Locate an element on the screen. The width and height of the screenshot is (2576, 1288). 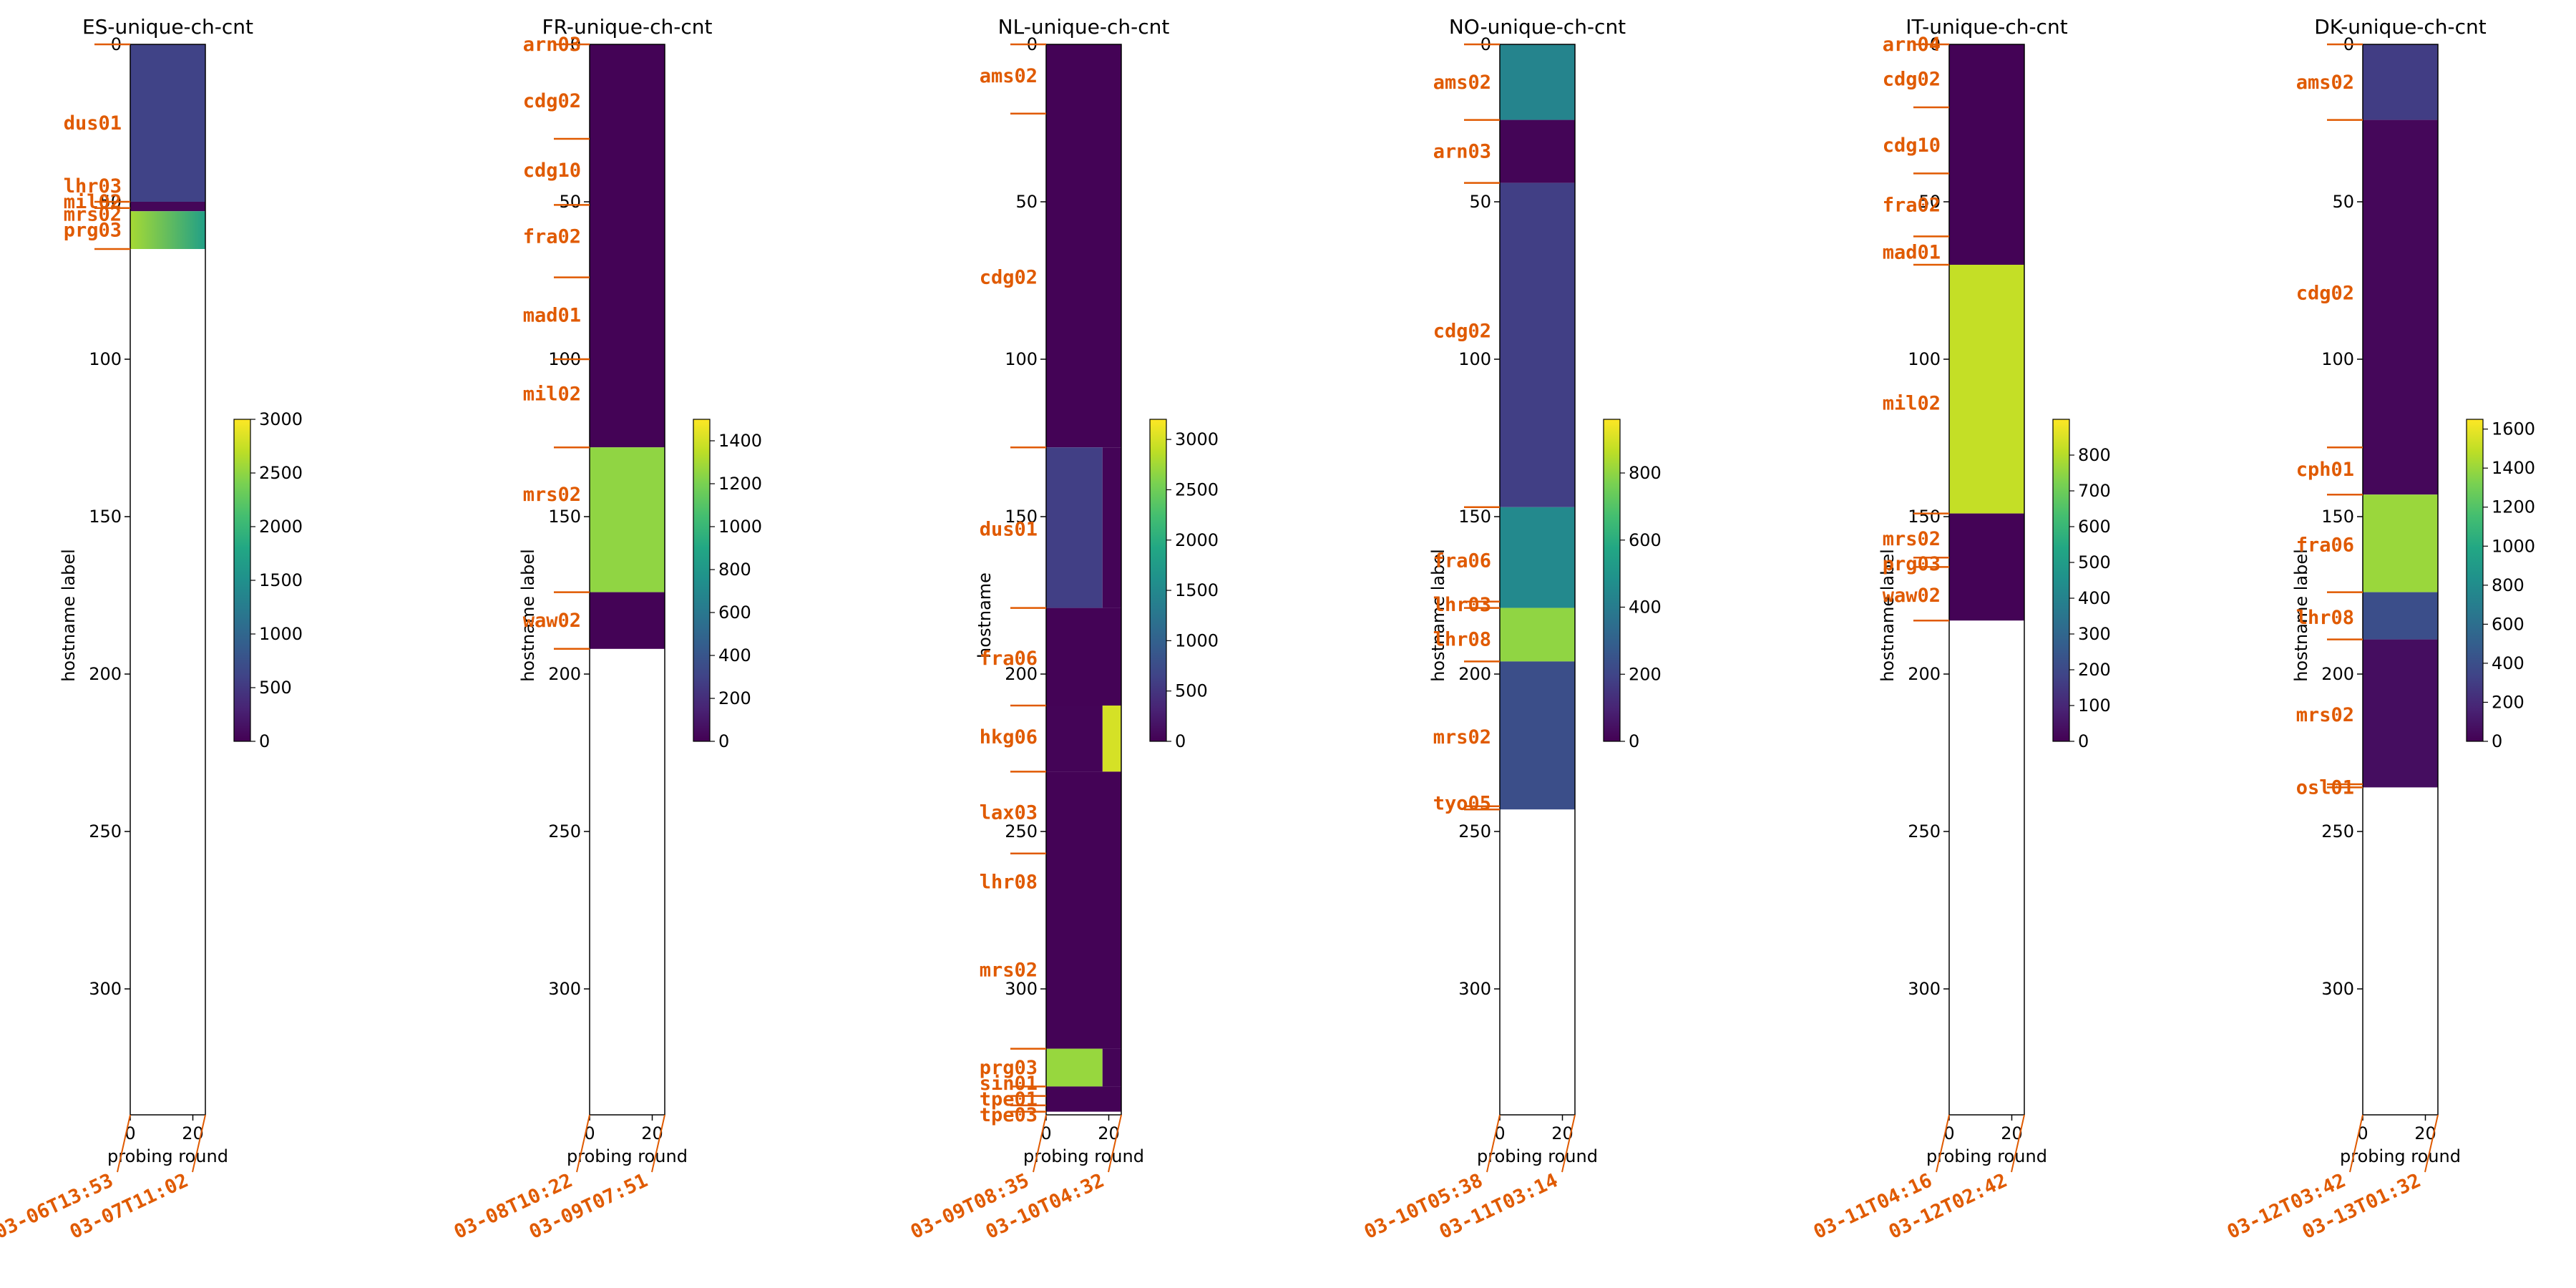
colorbar-frame is located at coordinates (1612, 580).